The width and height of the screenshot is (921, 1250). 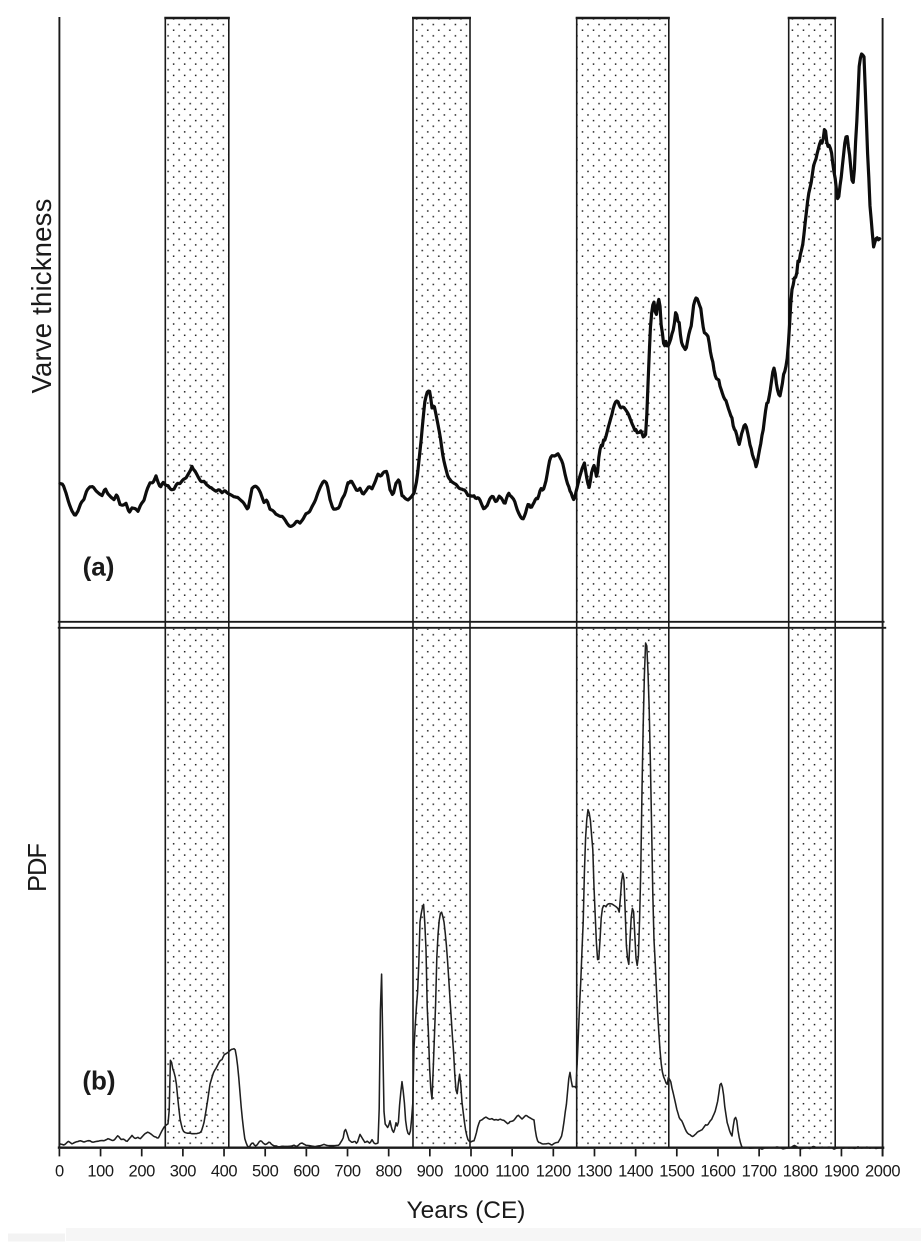 What do you see at coordinates (676, 1172) in the screenshot?
I see `svg-text: 1500` at bounding box center [676, 1172].